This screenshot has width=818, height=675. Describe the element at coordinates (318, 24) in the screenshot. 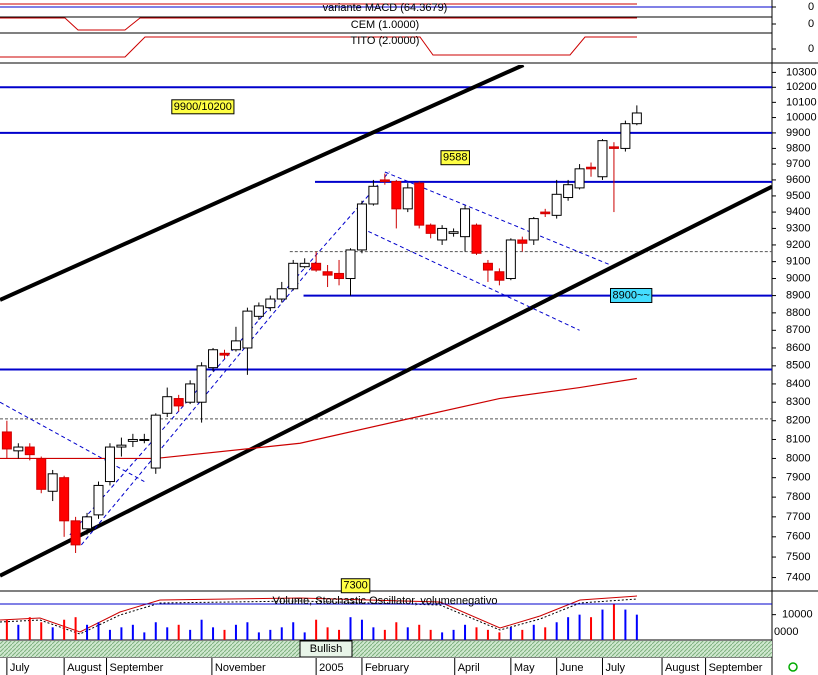

I see `cem-line` at that location.